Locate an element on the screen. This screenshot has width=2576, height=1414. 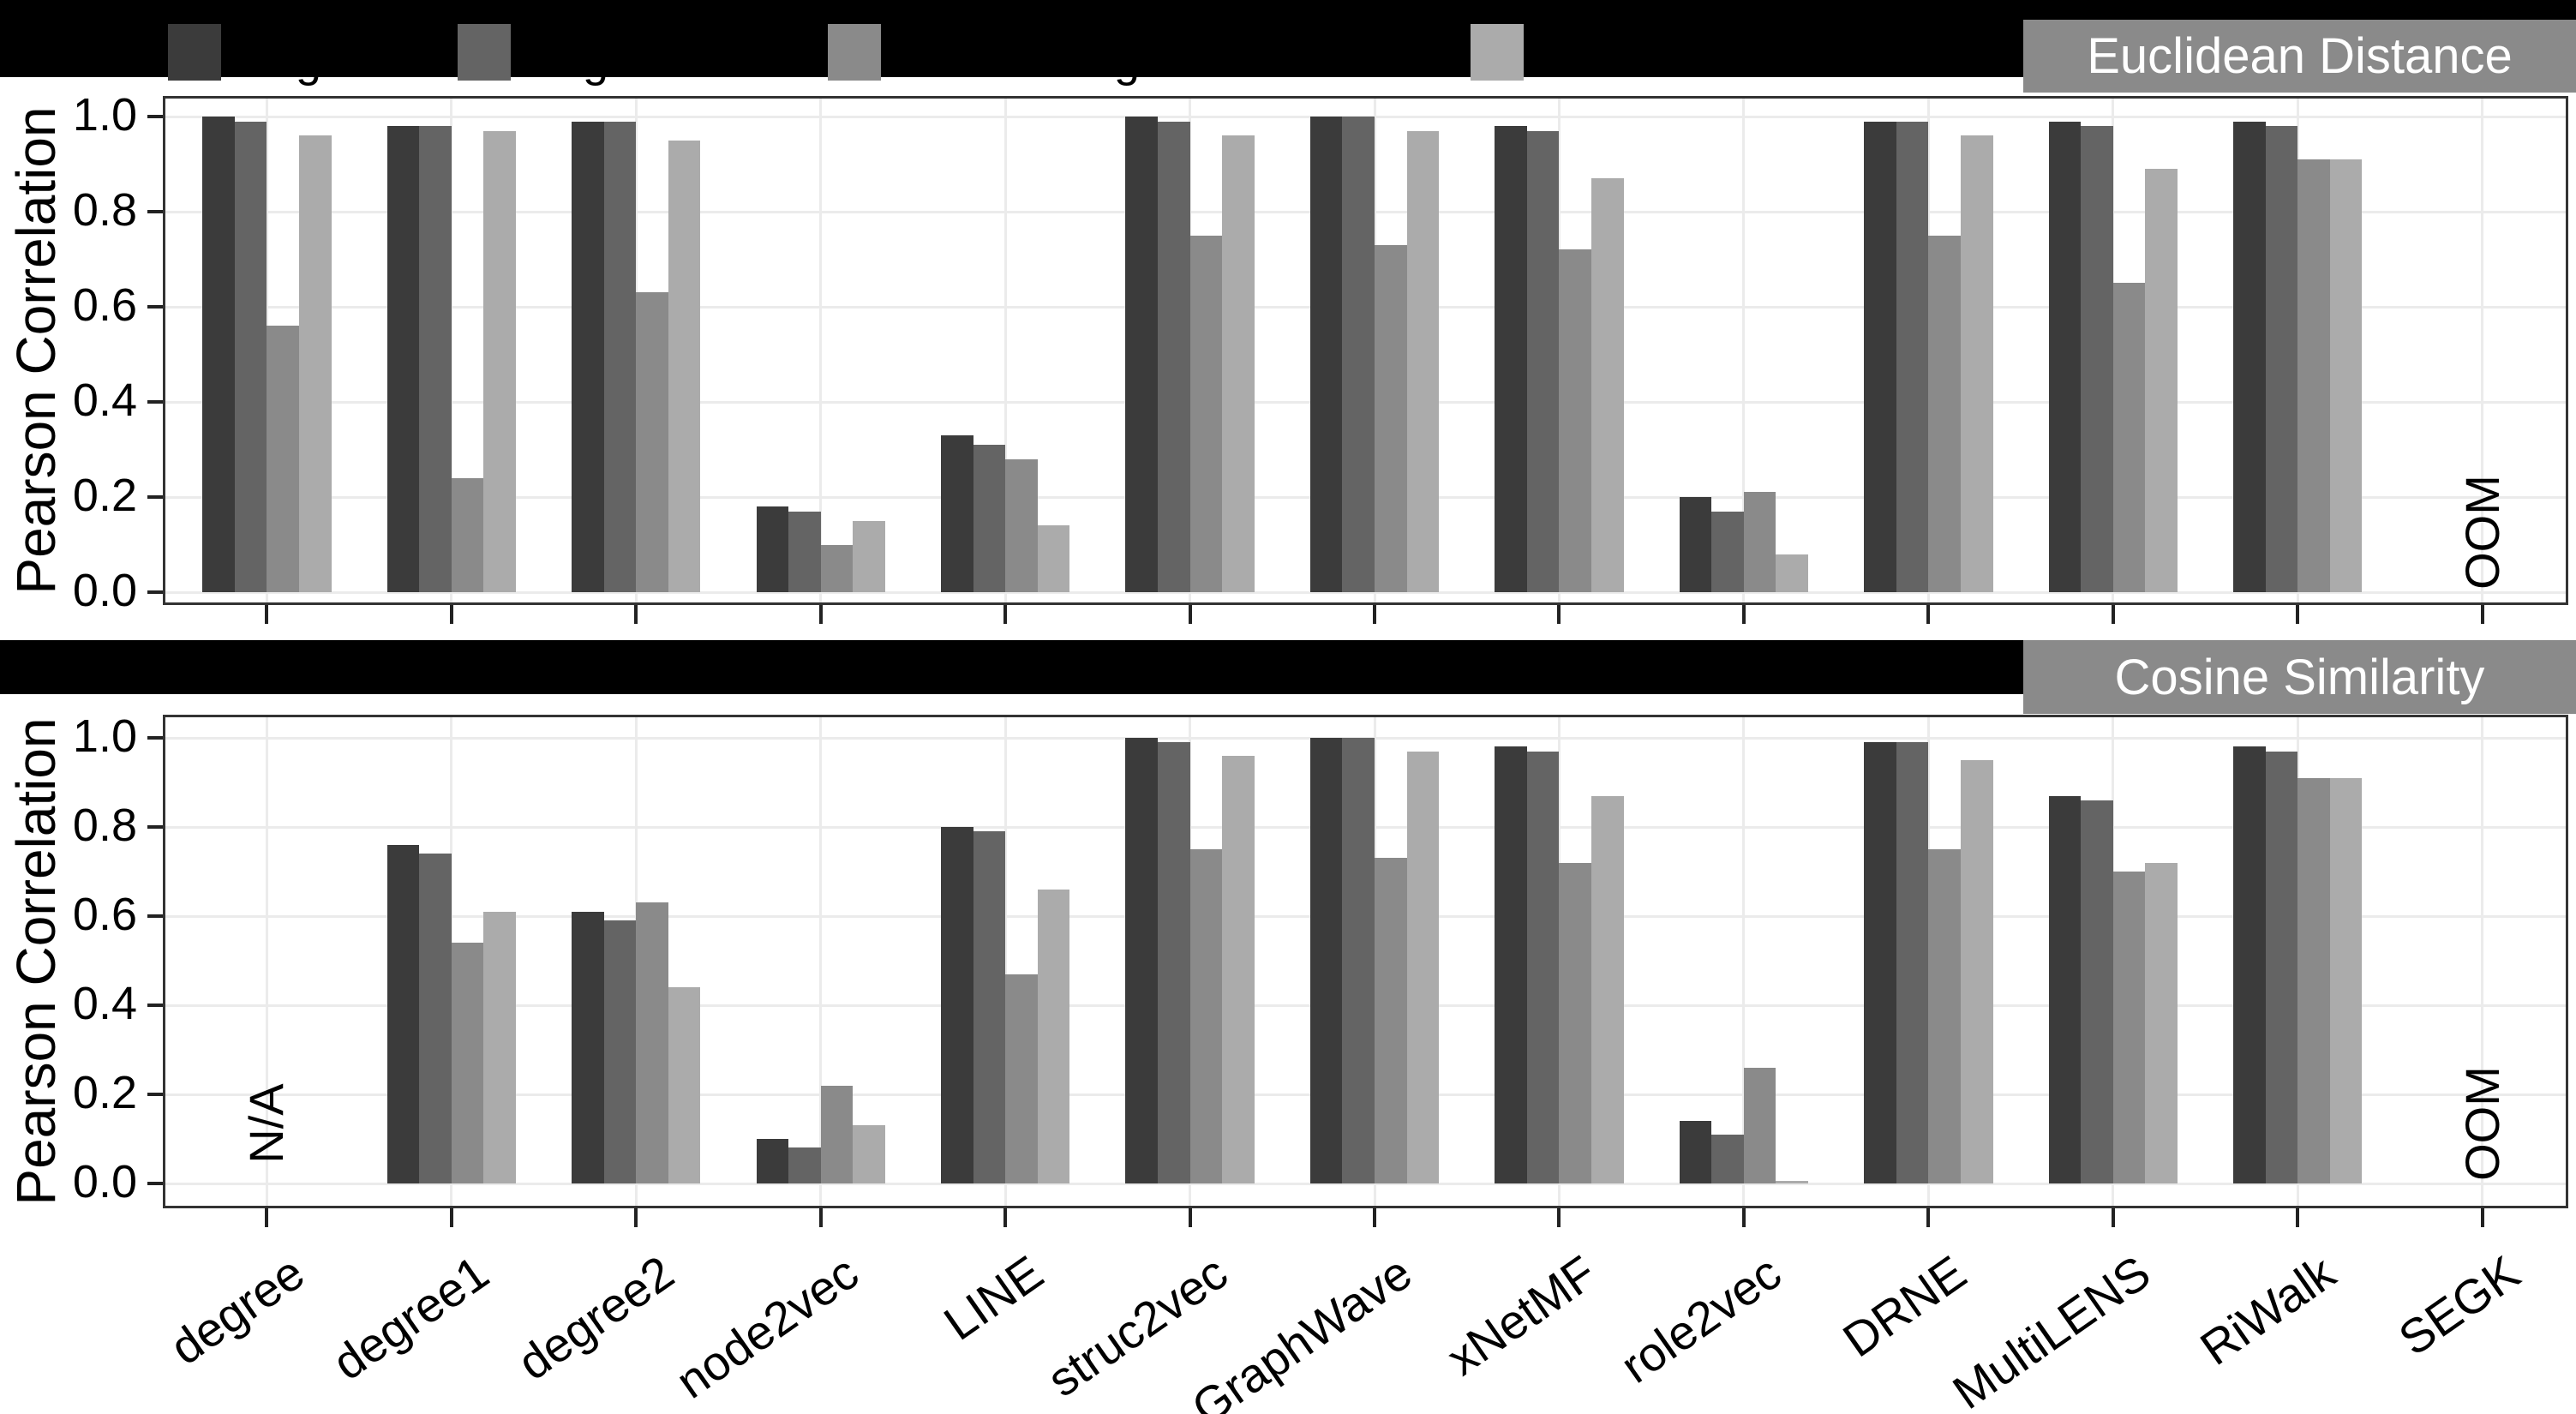
x-tick-label: DRNE is located at coordinates (1904, 1306).